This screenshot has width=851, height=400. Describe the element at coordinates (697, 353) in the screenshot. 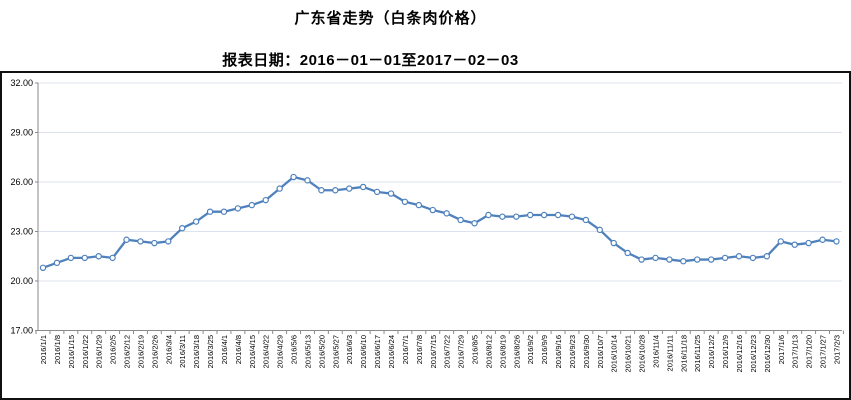

I see `x-tick-label: 2016/11/25` at that location.